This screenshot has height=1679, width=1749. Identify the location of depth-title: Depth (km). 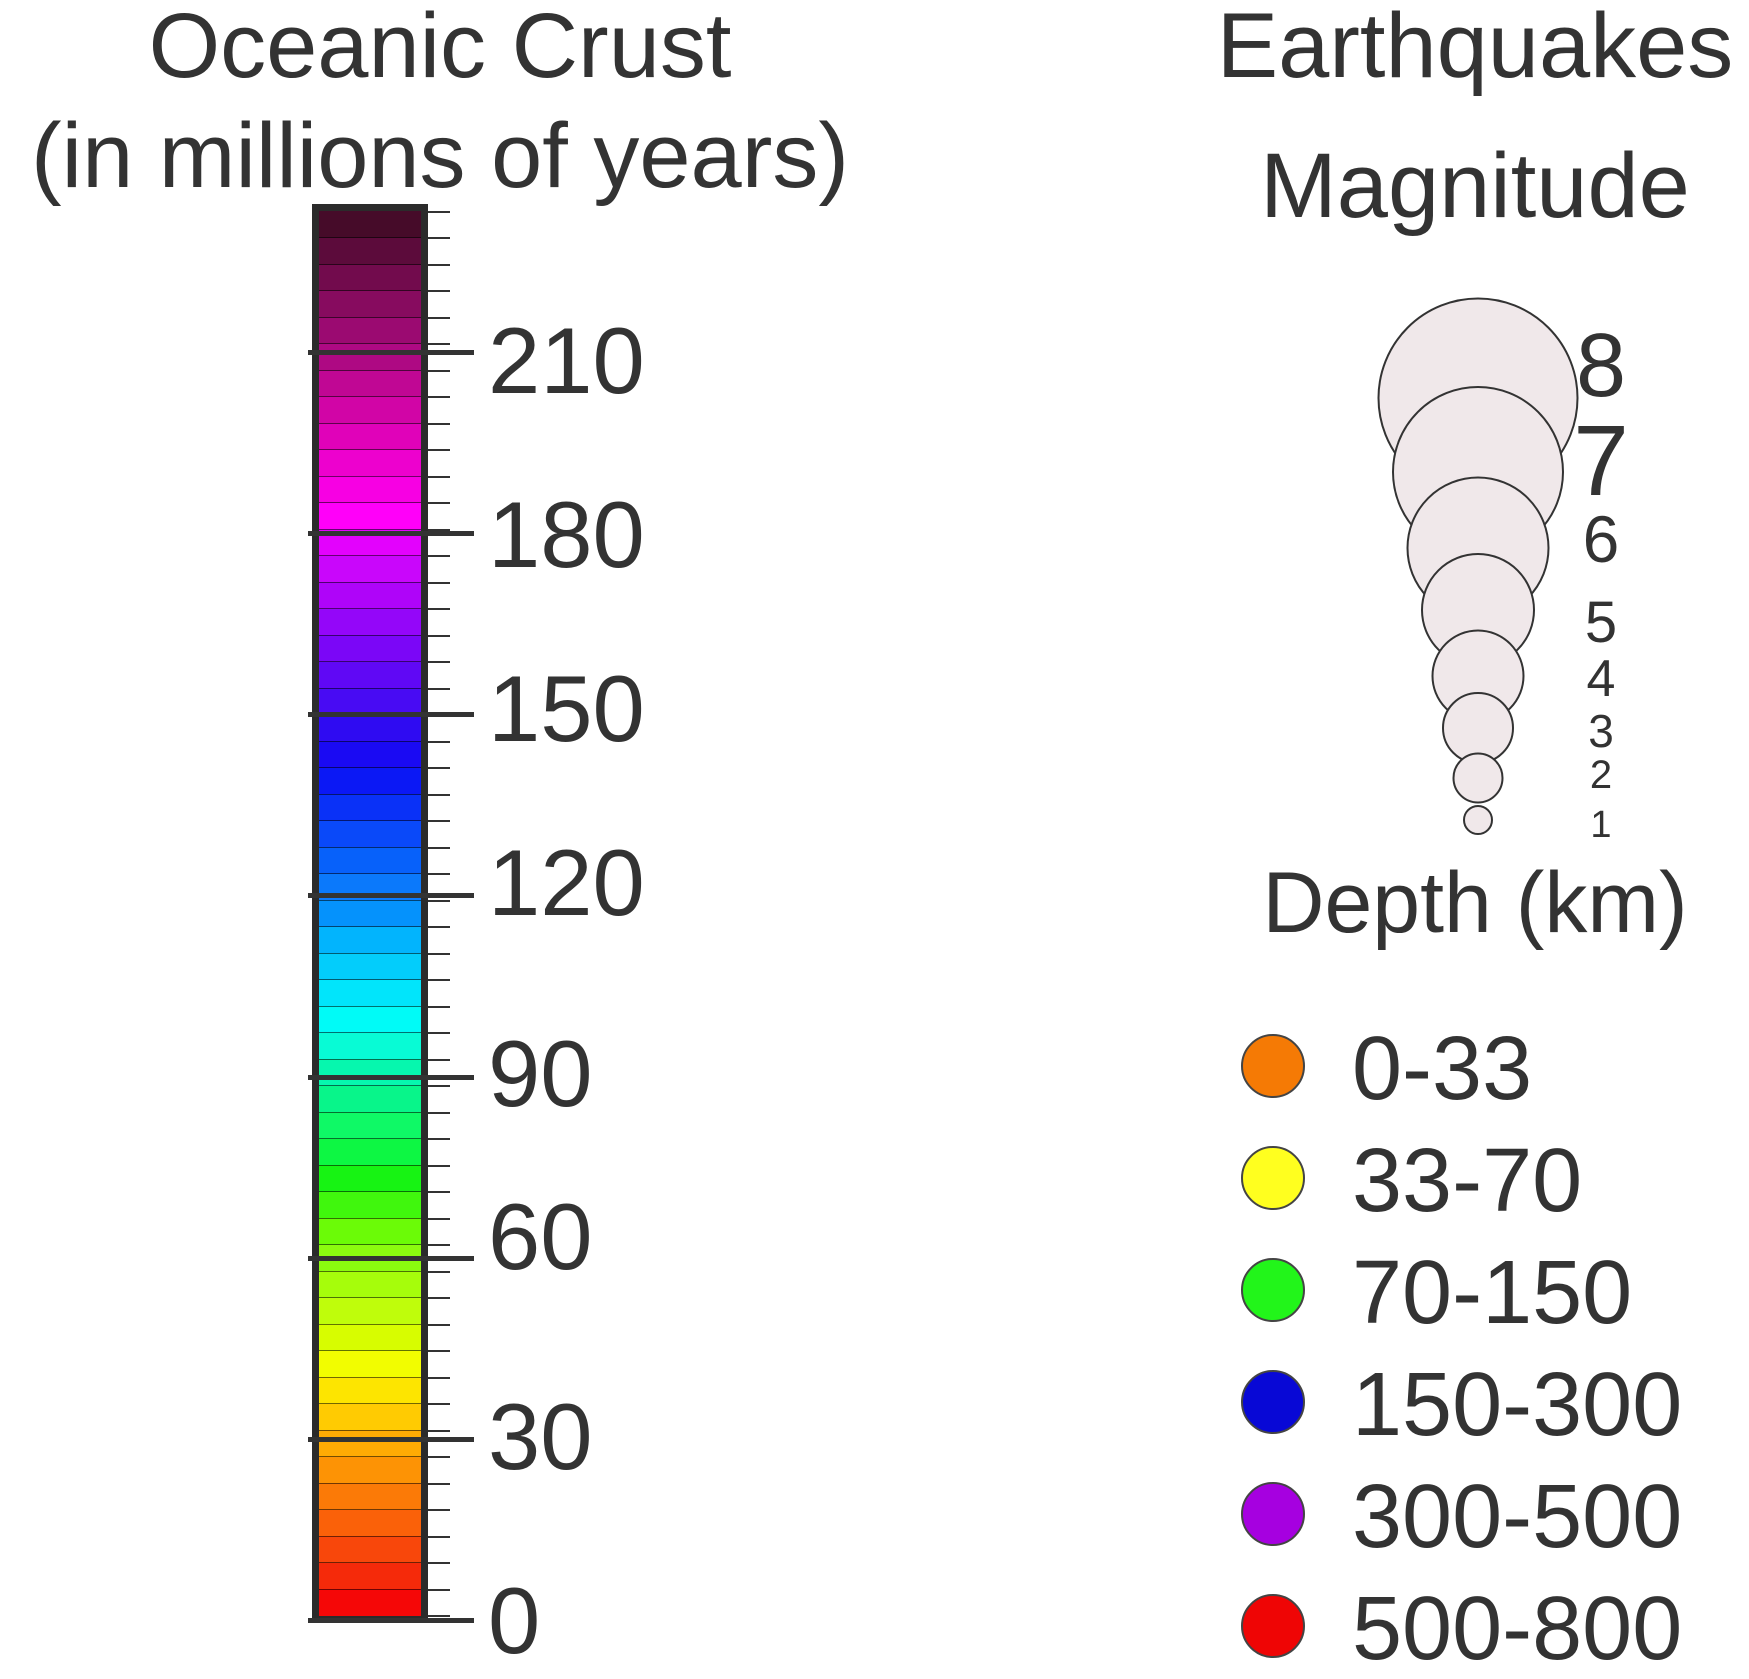
(1475, 903).